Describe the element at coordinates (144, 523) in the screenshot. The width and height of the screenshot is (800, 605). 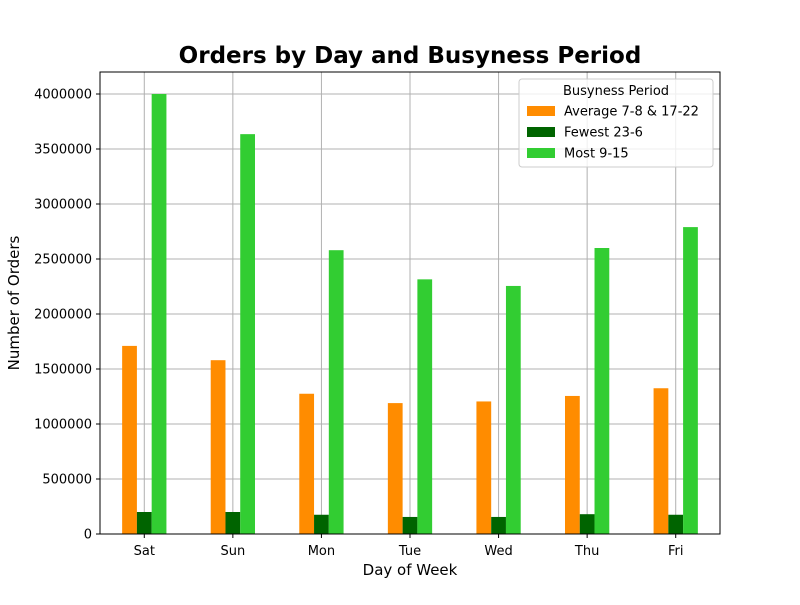
I see `bar-fewest-23-6-sat` at that location.